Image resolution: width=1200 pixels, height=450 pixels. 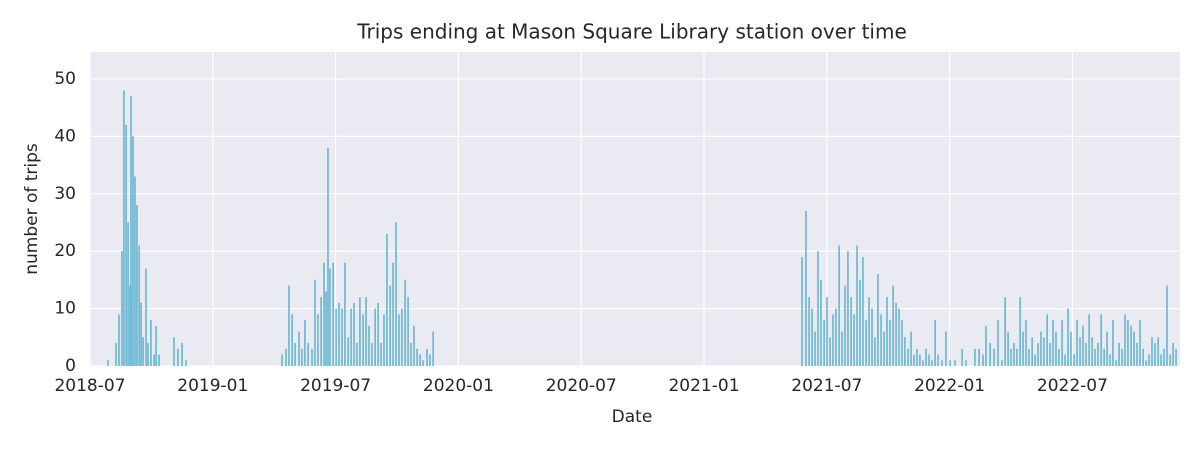 What do you see at coordinates (65, 194) in the screenshot?
I see `y-tick-label: 30` at bounding box center [65, 194].